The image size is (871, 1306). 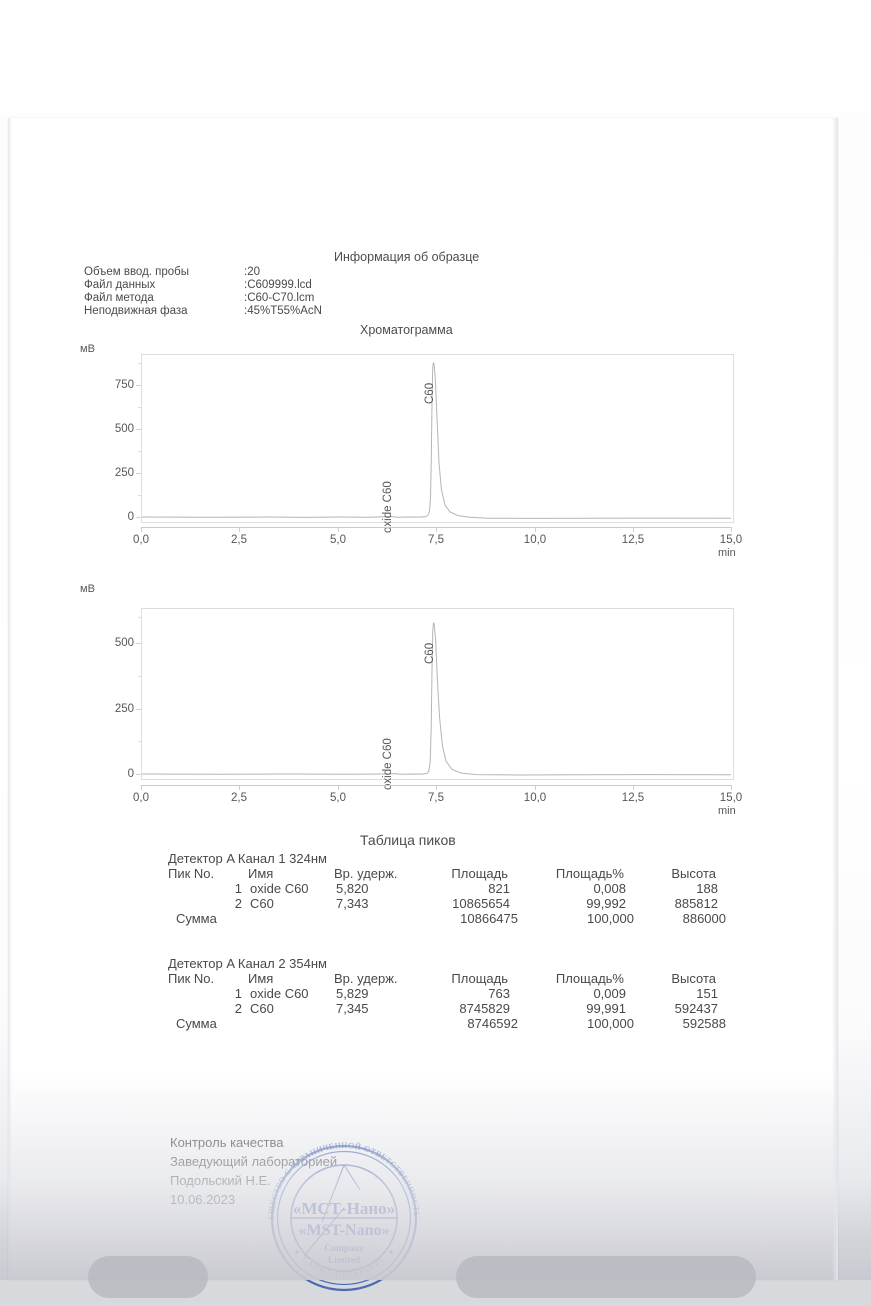 What do you see at coordinates (124, 385) in the screenshot?
I see `chart1-ytick-750: 750` at bounding box center [124, 385].